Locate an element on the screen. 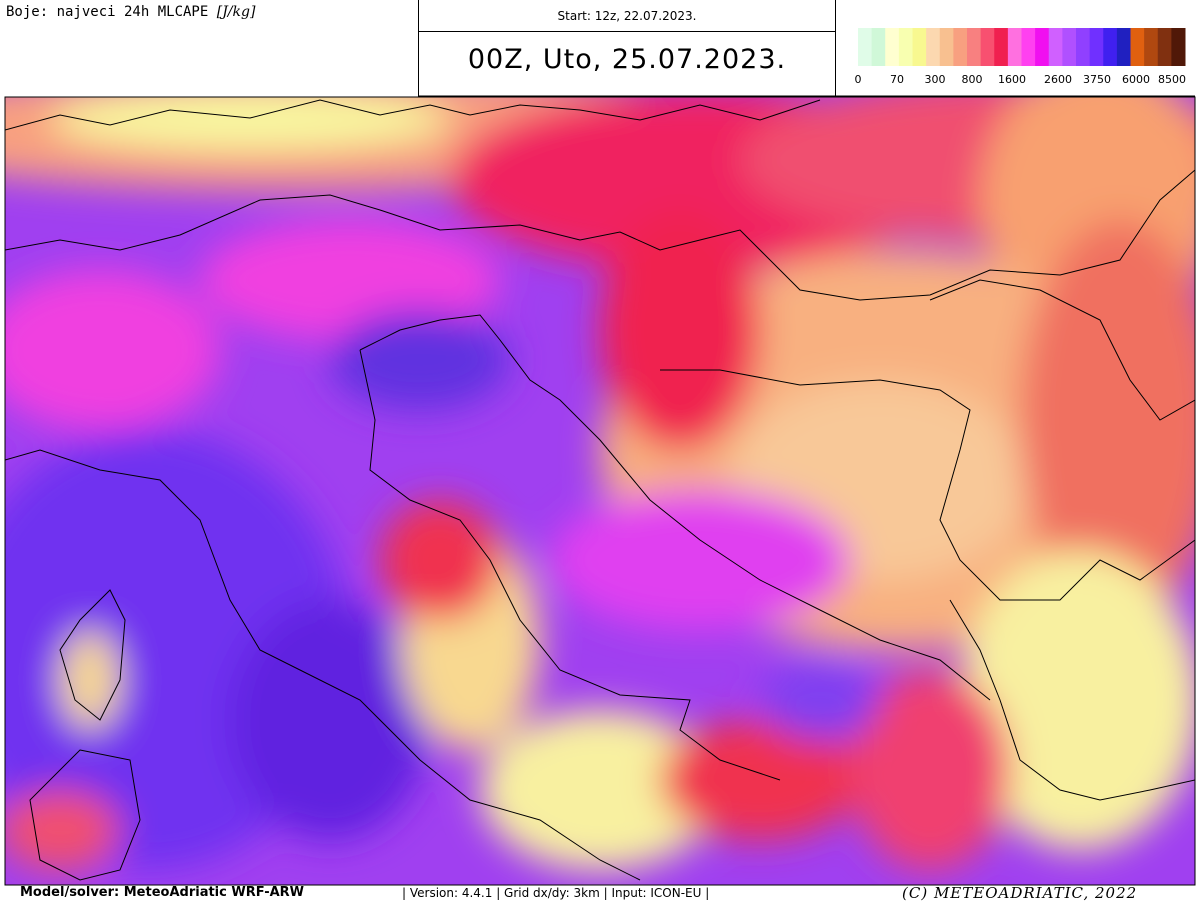 The width and height of the screenshot is (1200, 909). valid-time: 00Z, Uto, 25.07.2023. is located at coordinates (627, 59).